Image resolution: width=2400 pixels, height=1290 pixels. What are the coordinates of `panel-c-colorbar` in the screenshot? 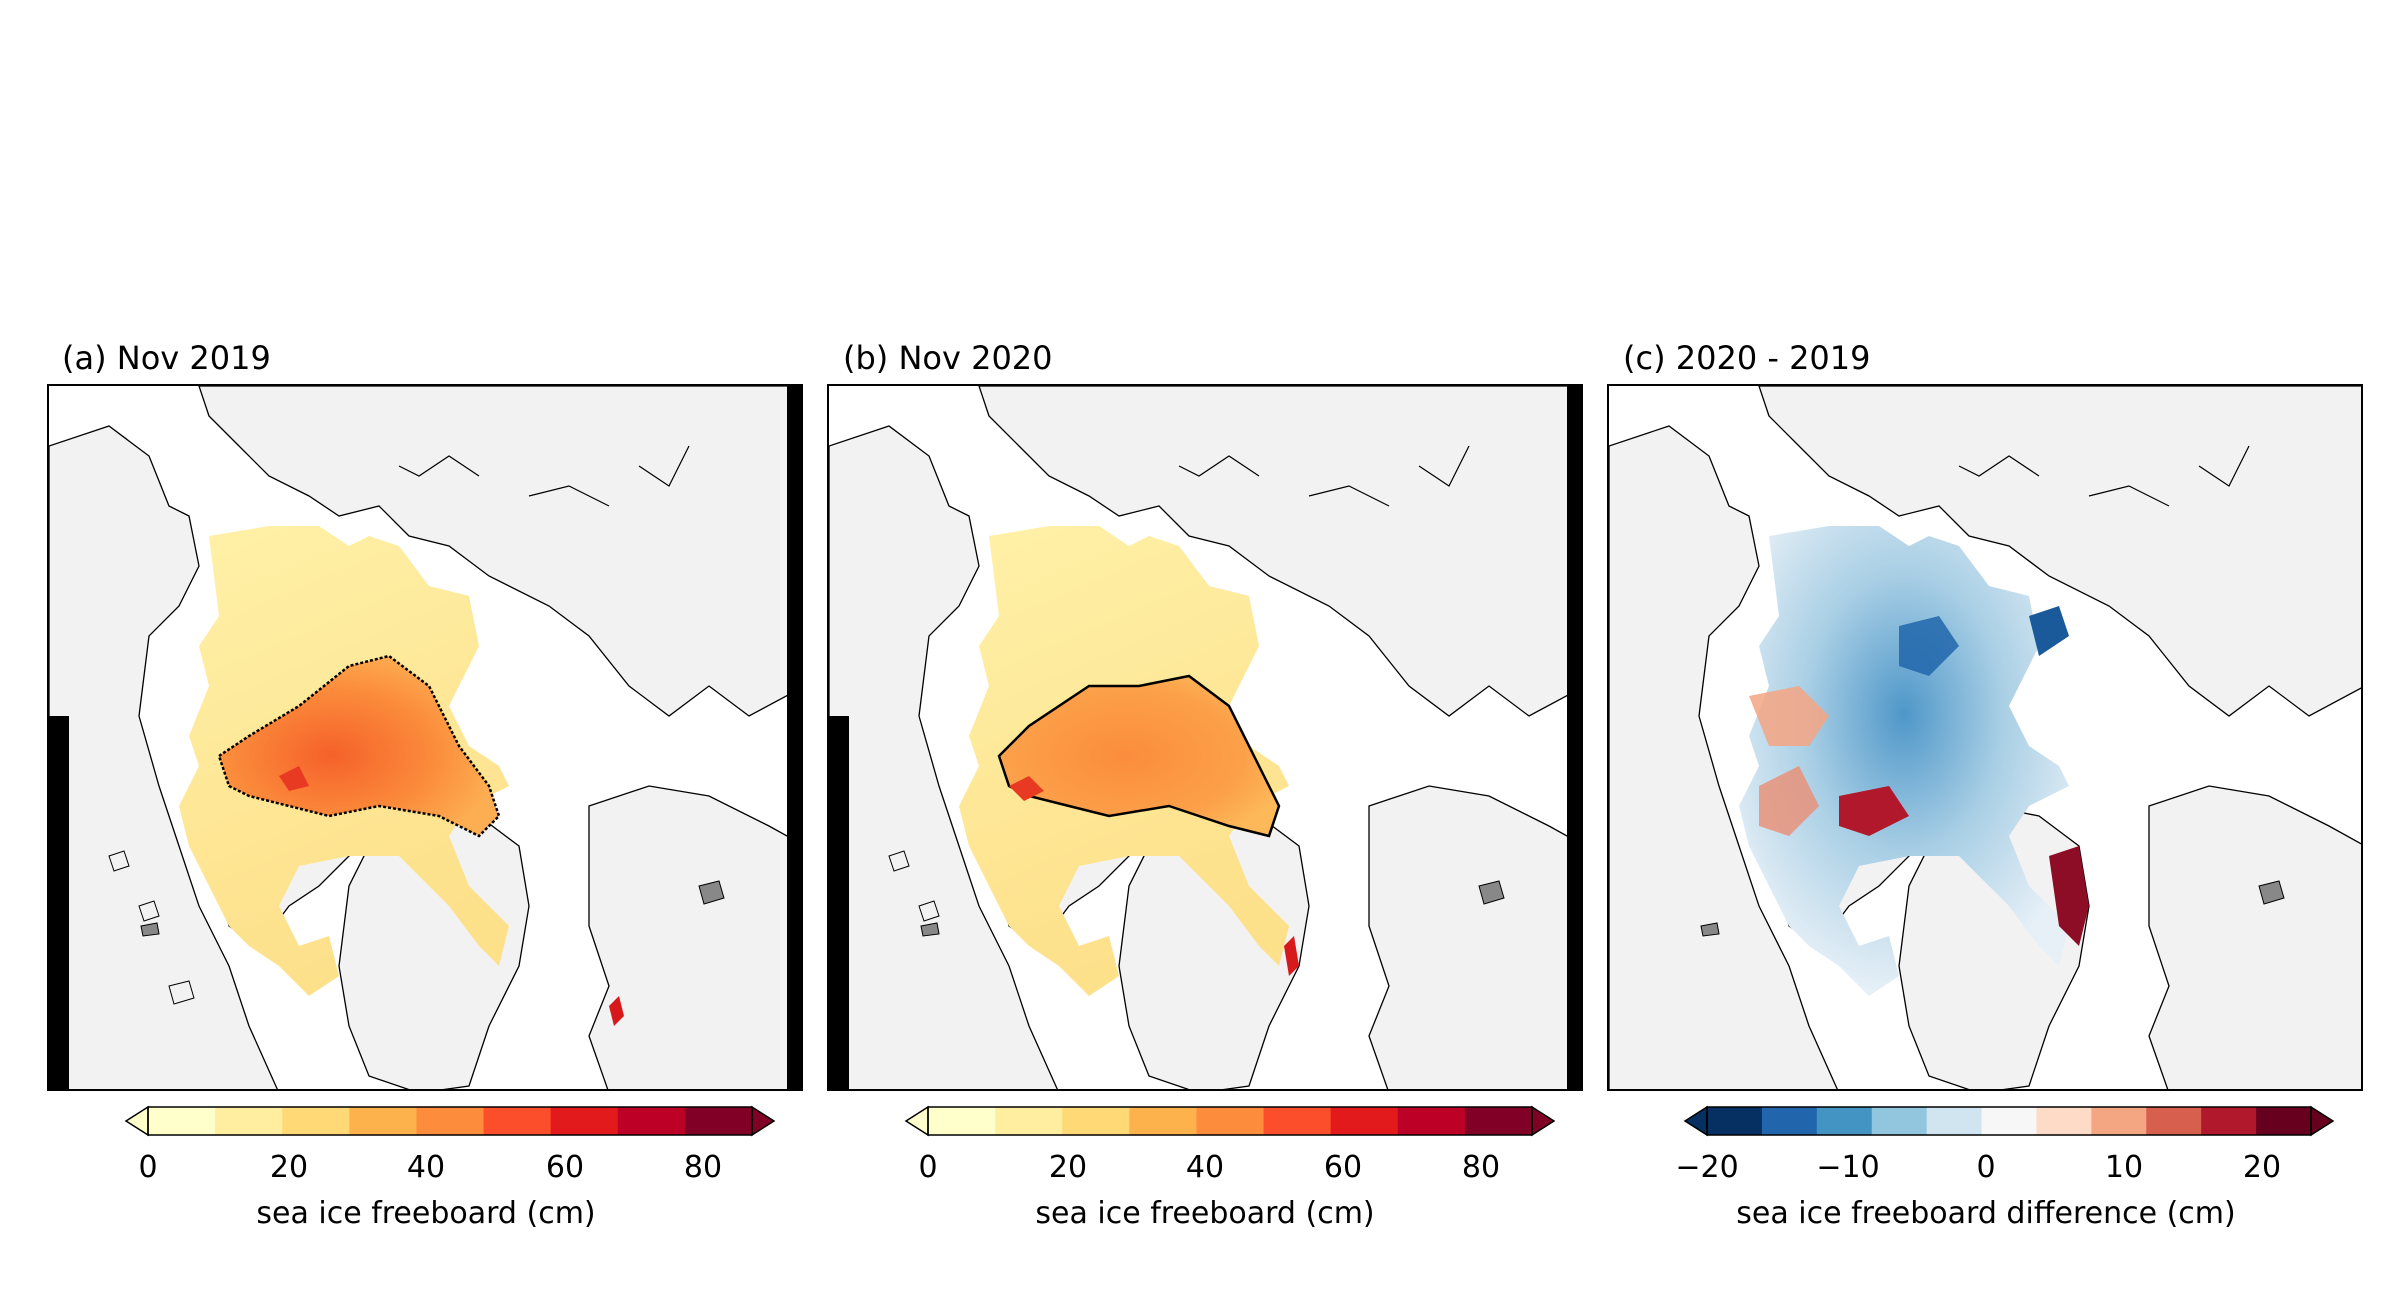 It's located at (2009, 1121).